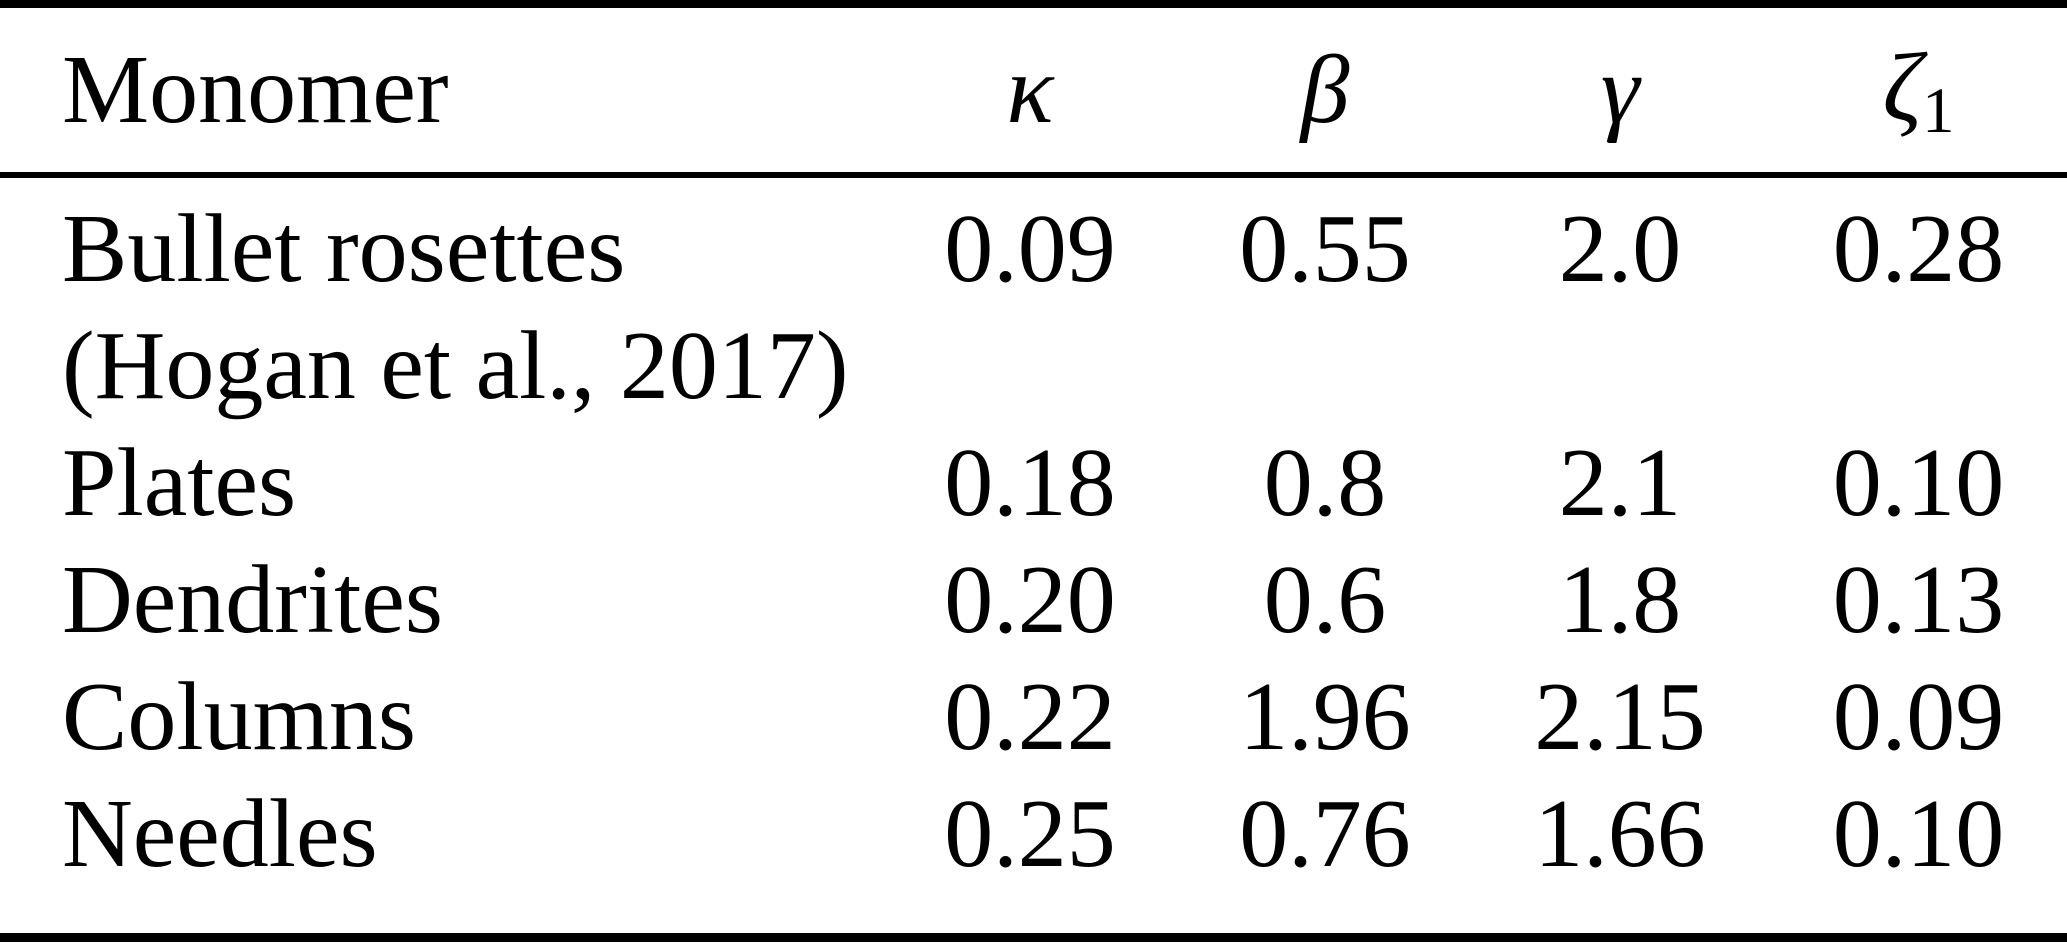 This screenshot has width=2067, height=949. I want to click on kappa-symbol: κ, so click(1030, 90).